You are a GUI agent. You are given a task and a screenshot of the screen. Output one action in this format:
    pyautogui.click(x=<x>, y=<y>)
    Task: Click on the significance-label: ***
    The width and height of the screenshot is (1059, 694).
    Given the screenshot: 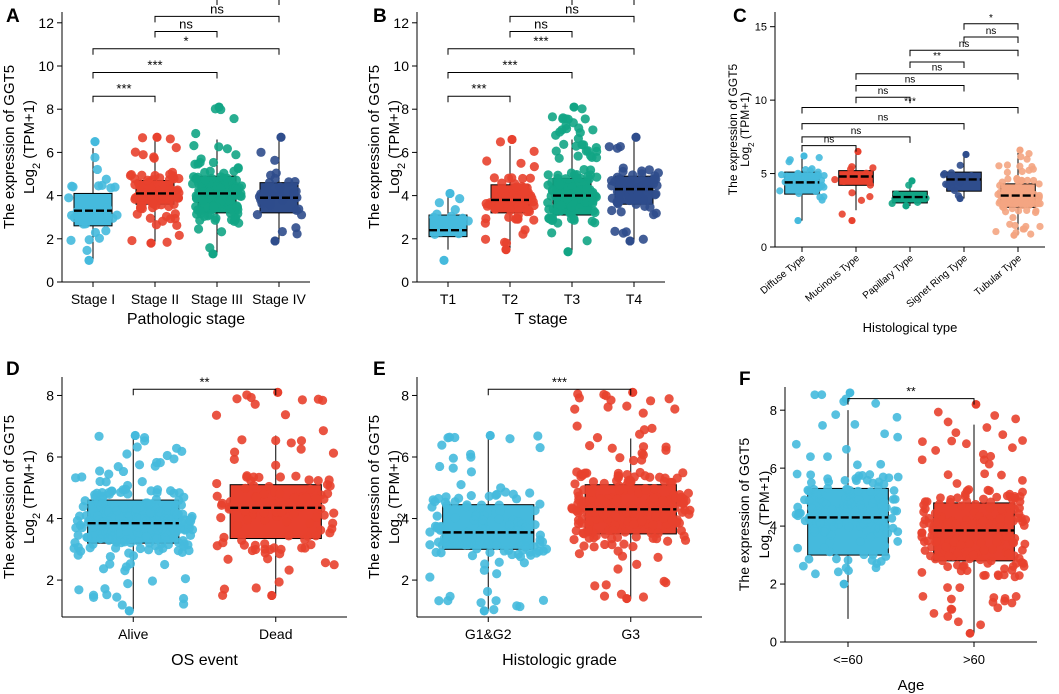 What is the action you would take?
    pyautogui.click(x=540, y=41)
    